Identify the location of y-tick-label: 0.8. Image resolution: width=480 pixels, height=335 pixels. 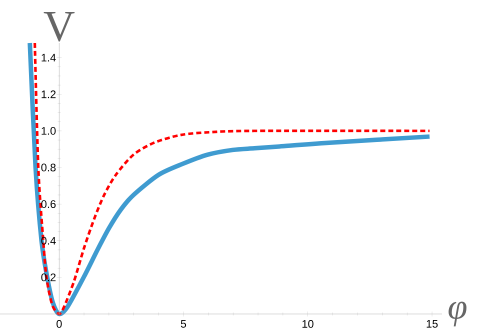
(48, 168).